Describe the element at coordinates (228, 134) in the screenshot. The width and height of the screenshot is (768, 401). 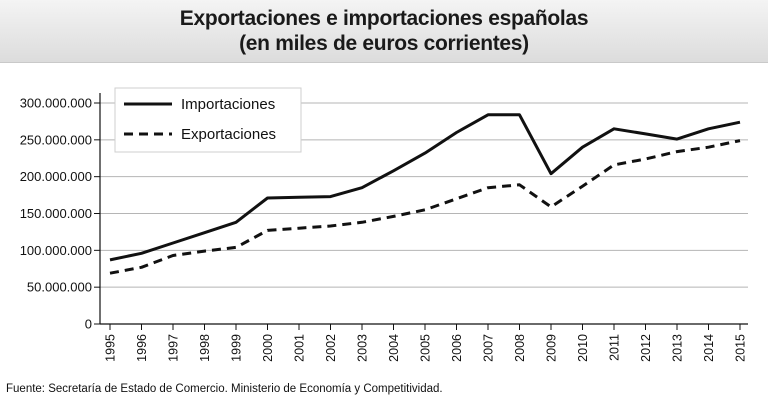
I see `legend-label: Exportaciones` at that location.